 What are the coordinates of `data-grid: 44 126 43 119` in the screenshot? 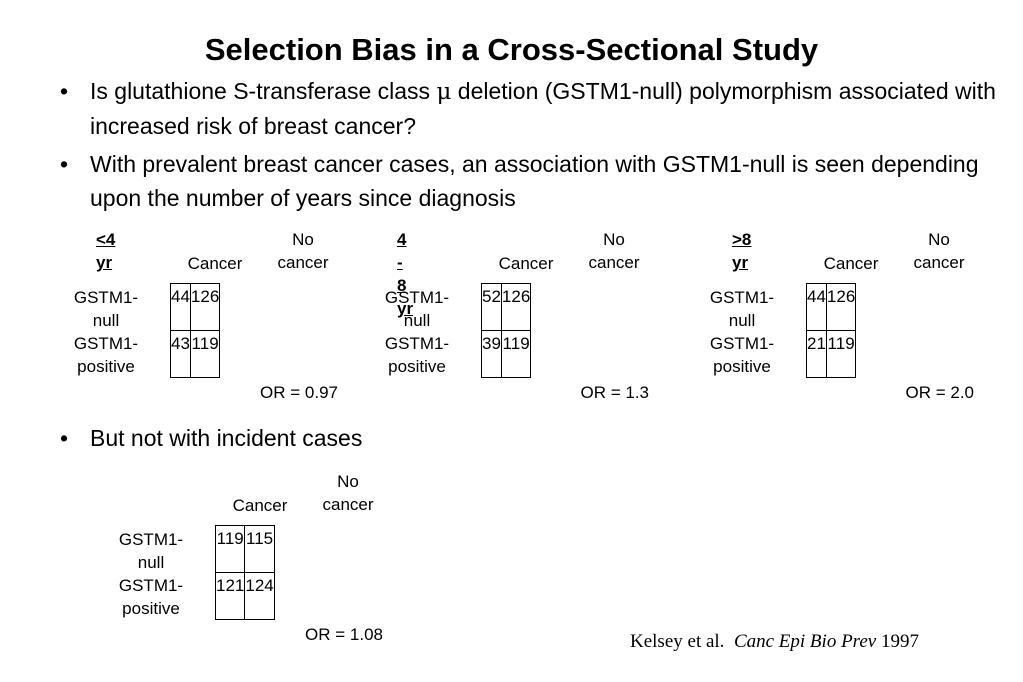 It's located at (195, 330).